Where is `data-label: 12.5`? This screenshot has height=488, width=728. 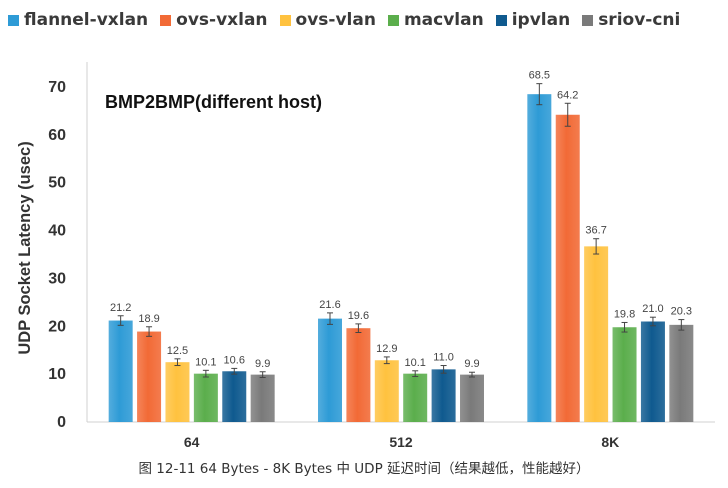 data-label: 12.5 is located at coordinates (177, 351).